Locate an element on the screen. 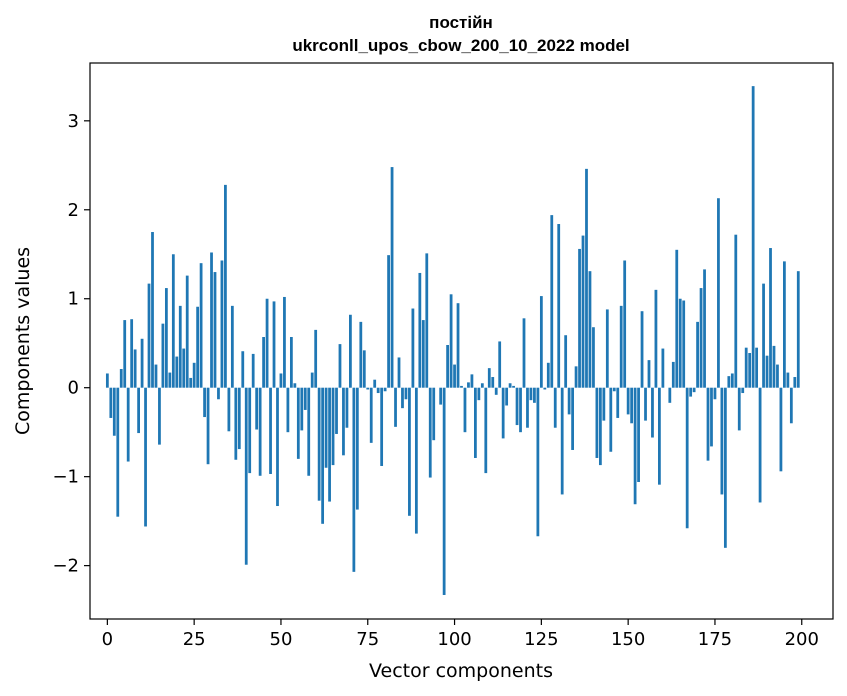 The width and height of the screenshot is (847, 696). y-tick-label: 2 is located at coordinates (73, 210).